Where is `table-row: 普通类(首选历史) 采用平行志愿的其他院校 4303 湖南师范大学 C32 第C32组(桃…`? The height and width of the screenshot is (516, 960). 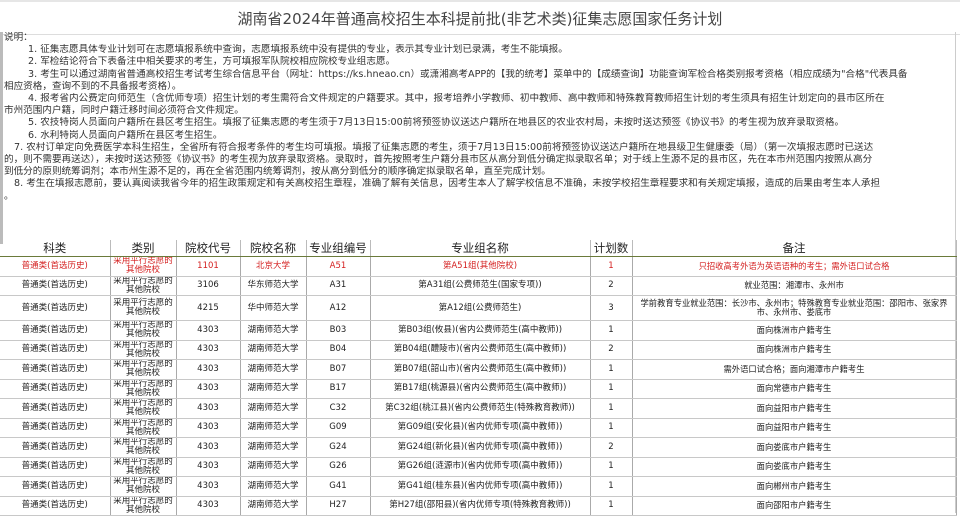
table-row: 普通类(首选历史) 采用平行志愿的其他院校 4303 湖南师范大学 C32 第C32组(桃… is located at coordinates (478, 408).